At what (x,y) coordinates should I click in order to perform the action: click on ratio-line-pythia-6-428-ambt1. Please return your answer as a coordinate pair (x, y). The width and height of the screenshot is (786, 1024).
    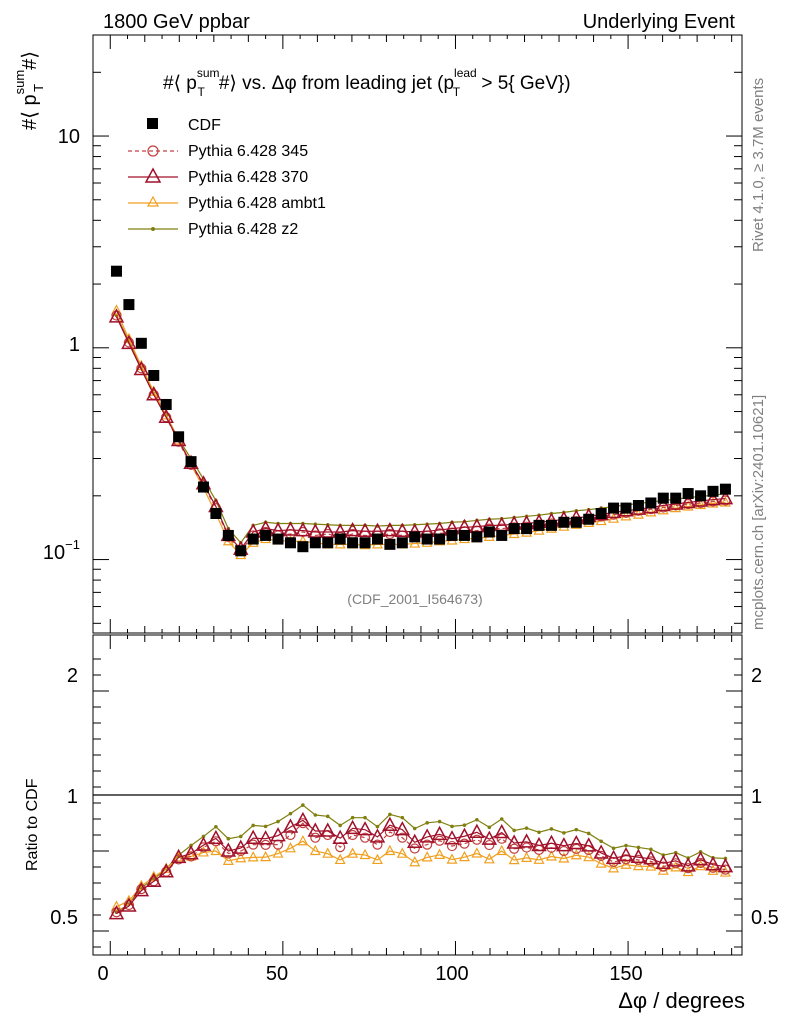
    Looking at the image, I should click on (421, 874).